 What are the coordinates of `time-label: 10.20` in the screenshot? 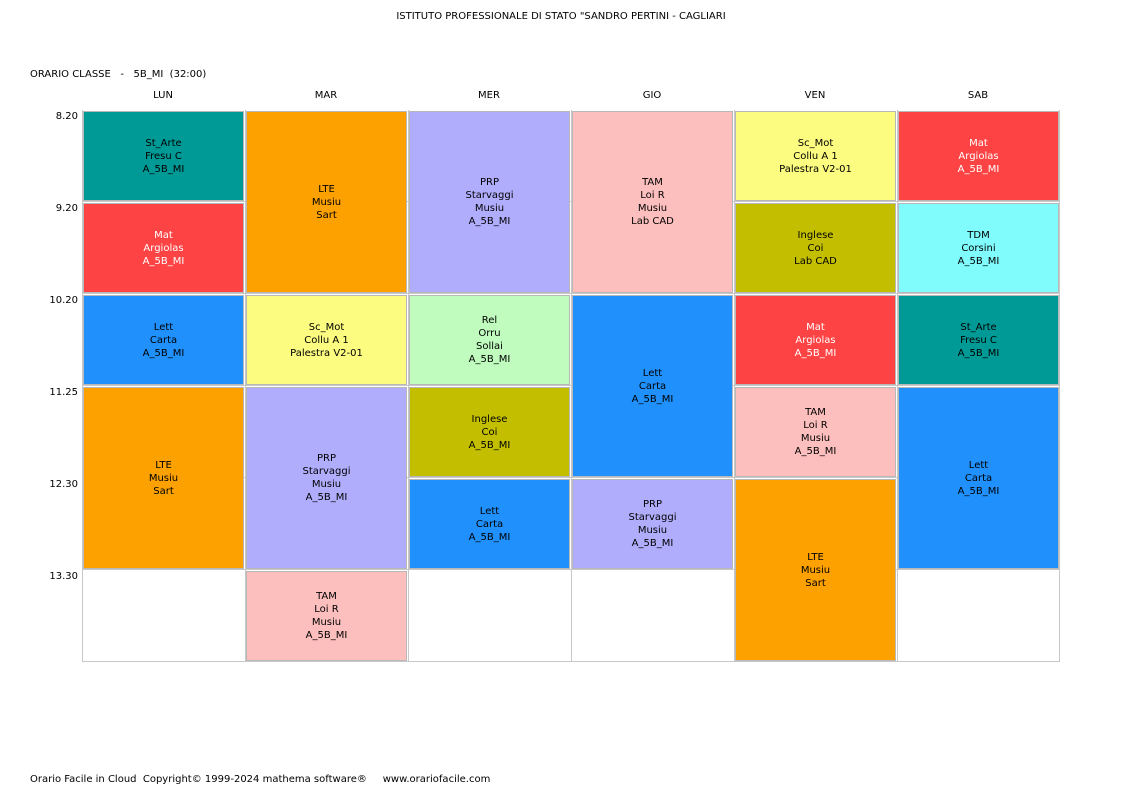 It's located at (63, 300).